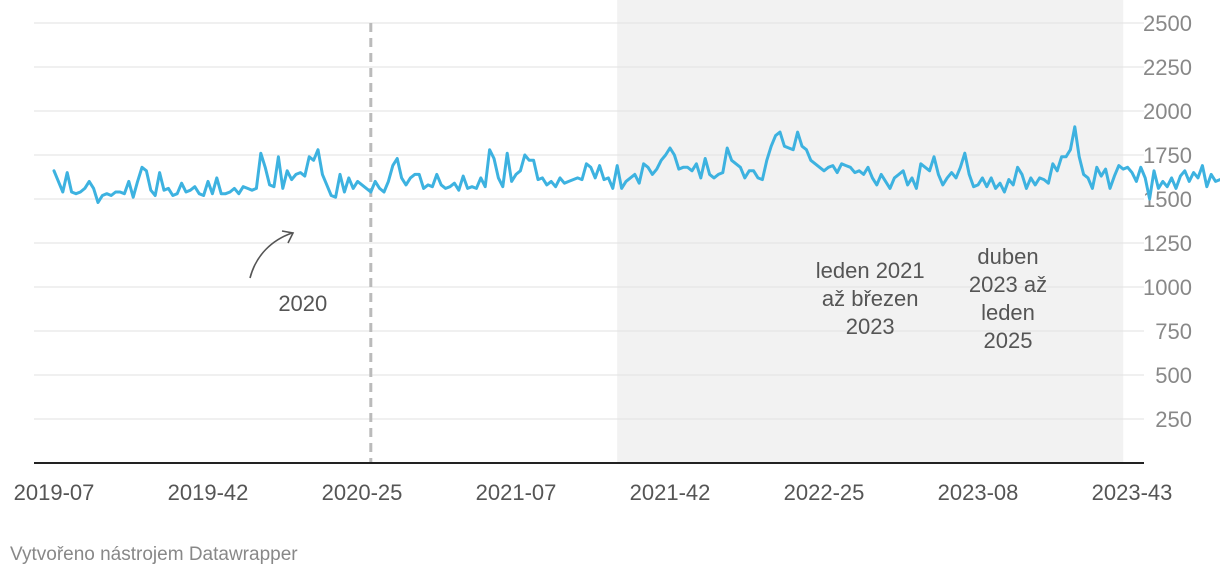 The width and height of the screenshot is (1220, 580). I want to click on annotation-line: až březen, so click(870, 298).